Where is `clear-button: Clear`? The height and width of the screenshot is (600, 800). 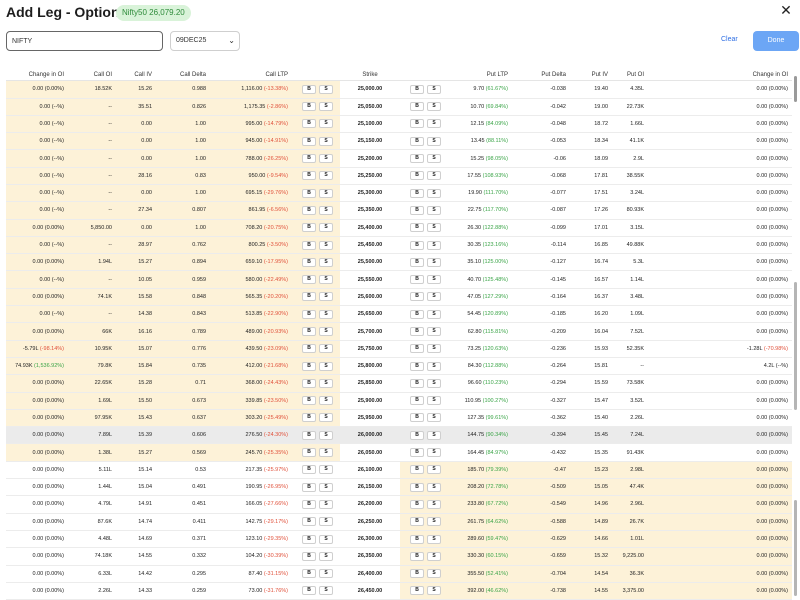 clear-button: Clear is located at coordinates (729, 39).